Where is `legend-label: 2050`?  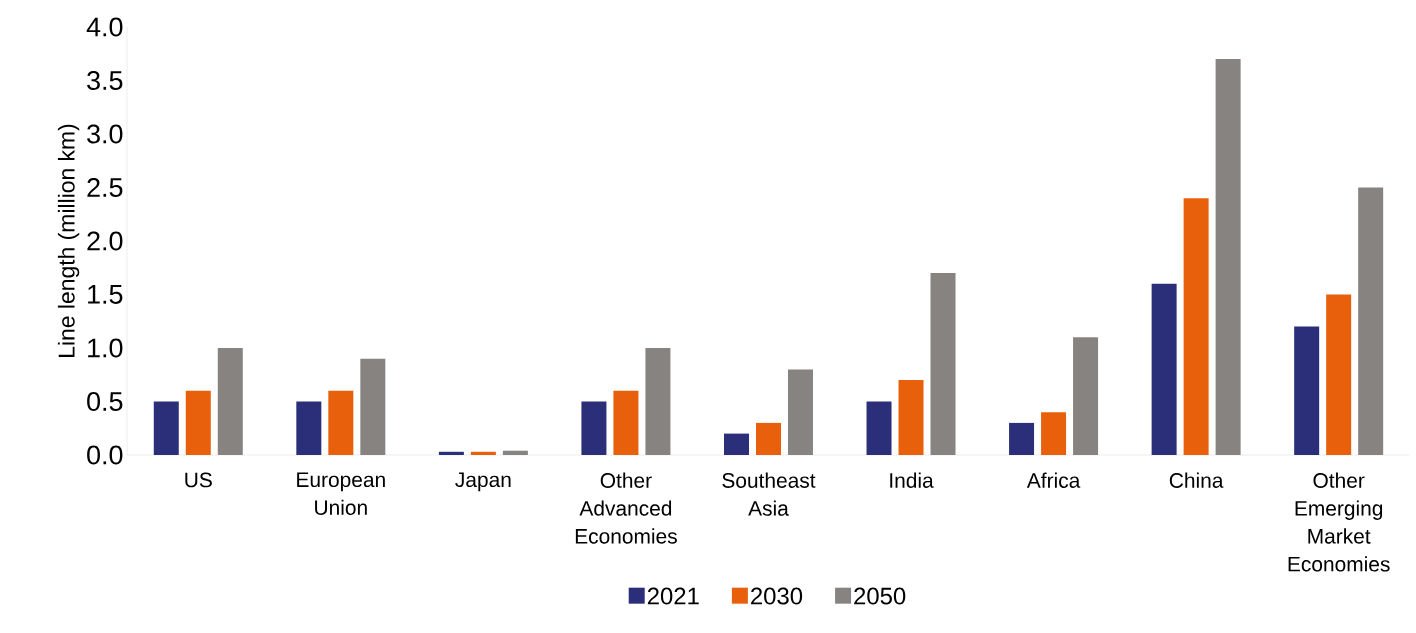
legend-label: 2050 is located at coordinates (880, 596).